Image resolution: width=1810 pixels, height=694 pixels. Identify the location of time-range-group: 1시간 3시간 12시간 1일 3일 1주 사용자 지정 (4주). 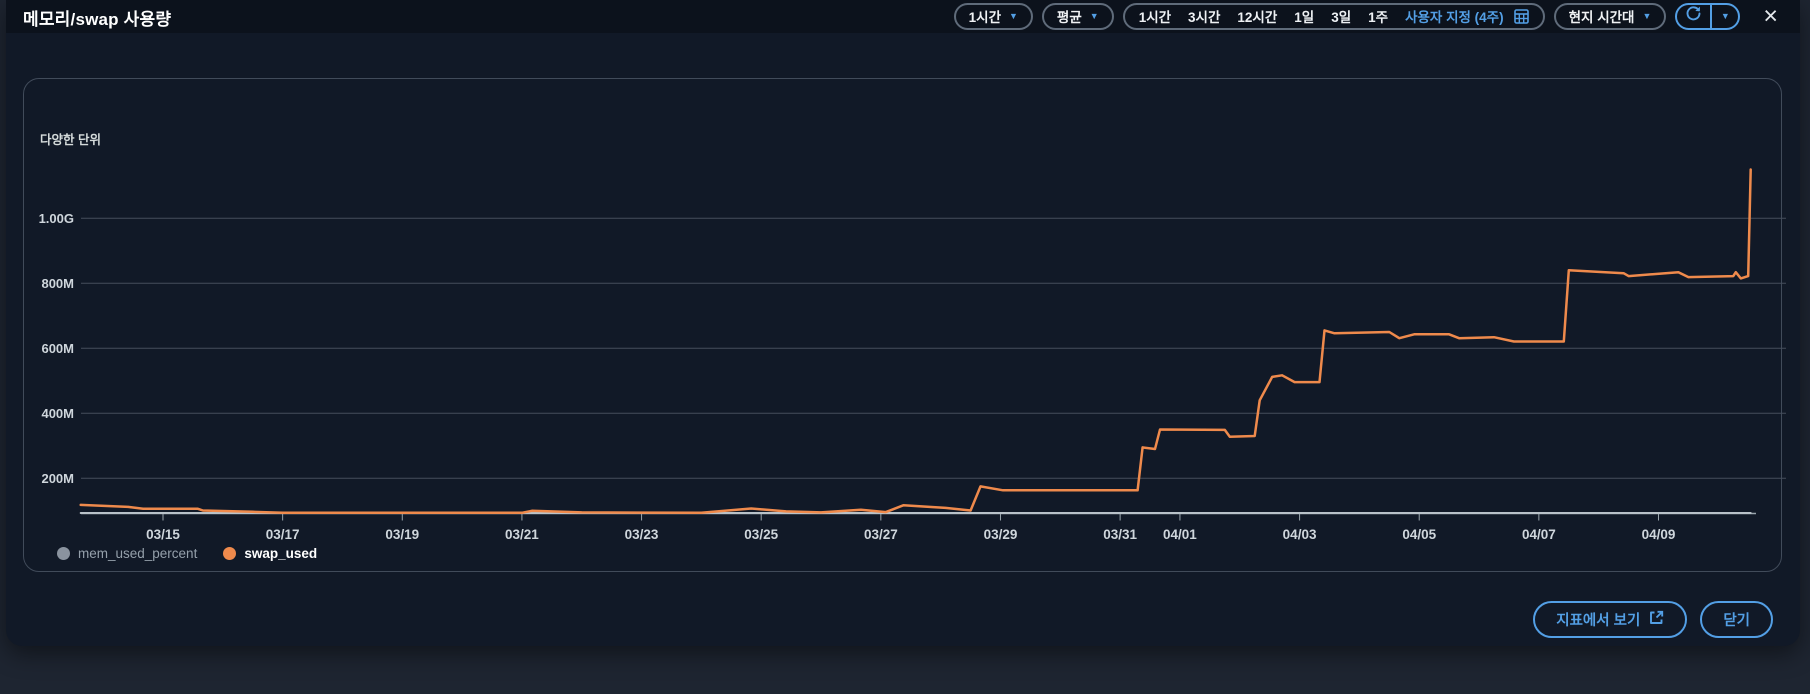
(1333, 16).